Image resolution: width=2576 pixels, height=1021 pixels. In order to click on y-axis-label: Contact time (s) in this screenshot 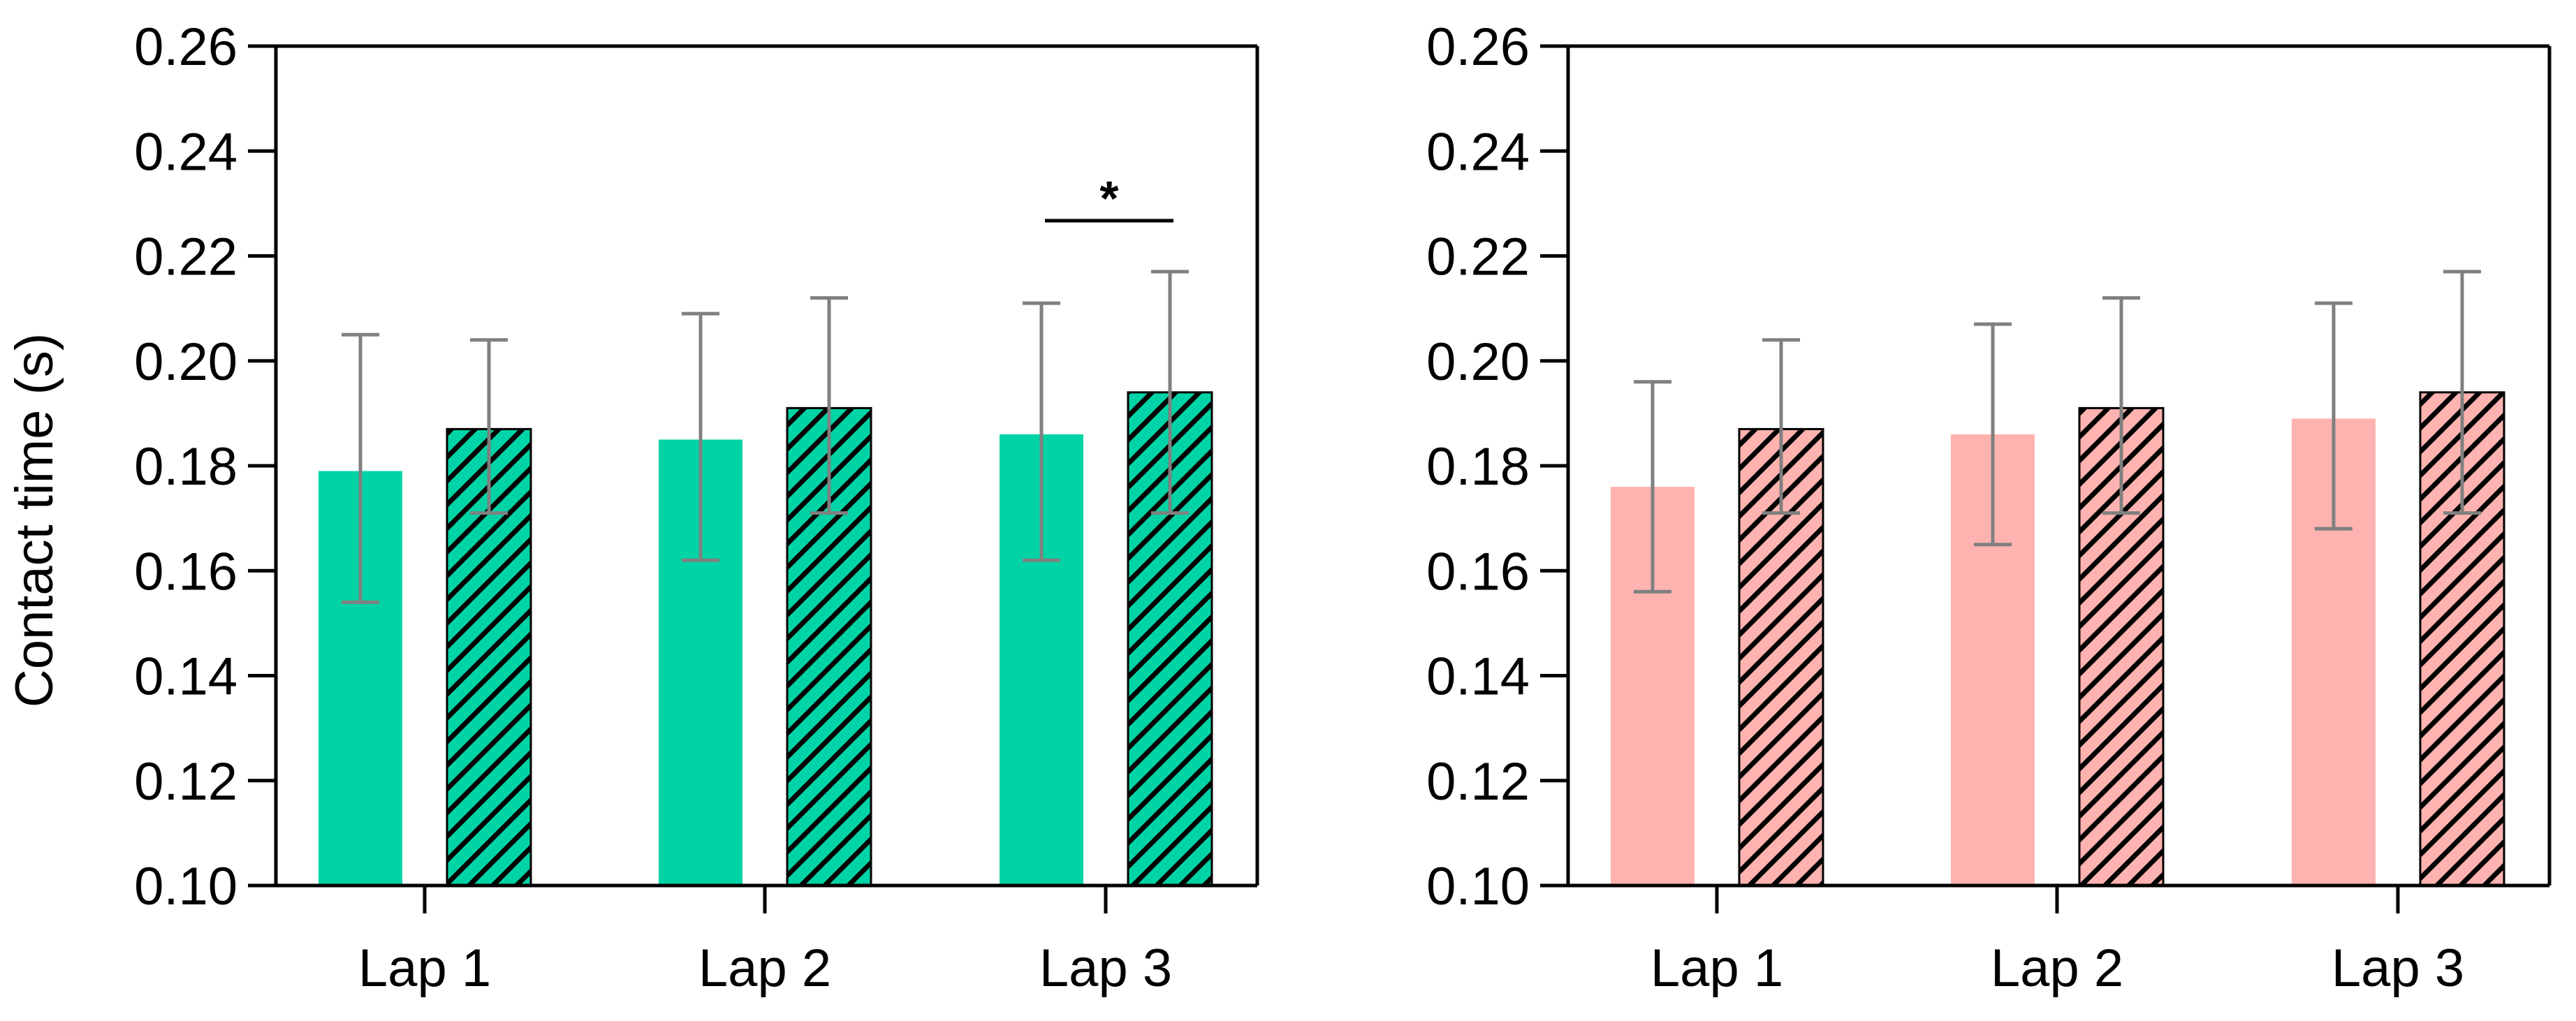, I will do `click(34, 520)`.